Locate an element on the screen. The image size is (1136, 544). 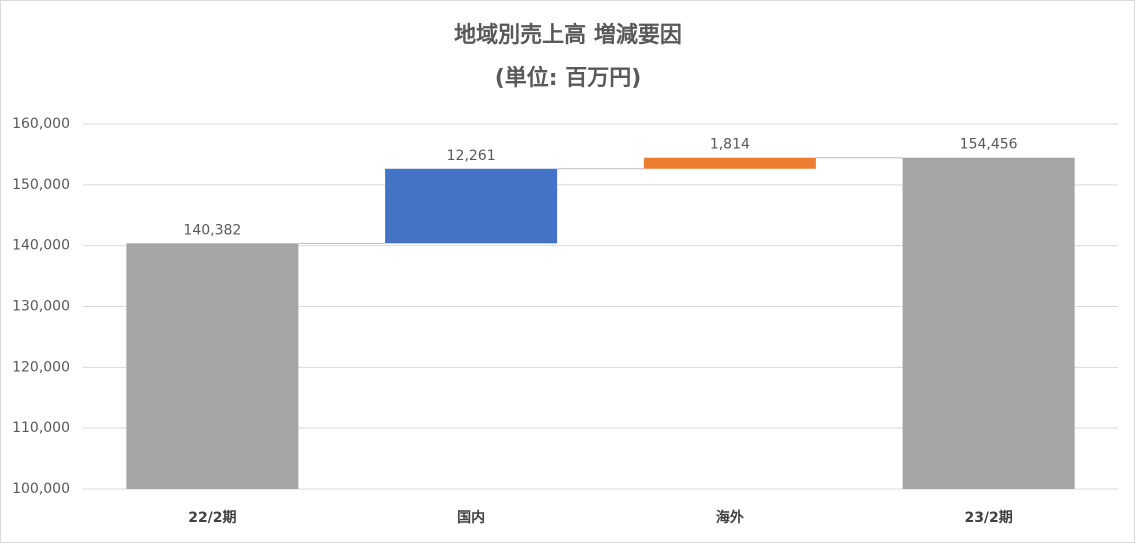
x-tick-label: 23/2期 is located at coordinates (988, 518).